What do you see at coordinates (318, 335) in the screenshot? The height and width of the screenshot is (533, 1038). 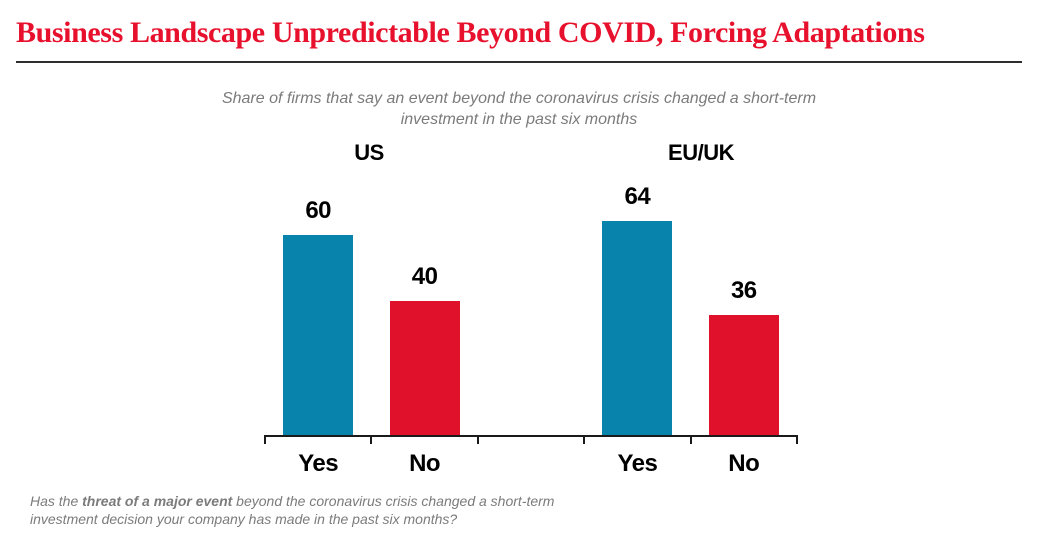 I see `bar-us-yes` at bounding box center [318, 335].